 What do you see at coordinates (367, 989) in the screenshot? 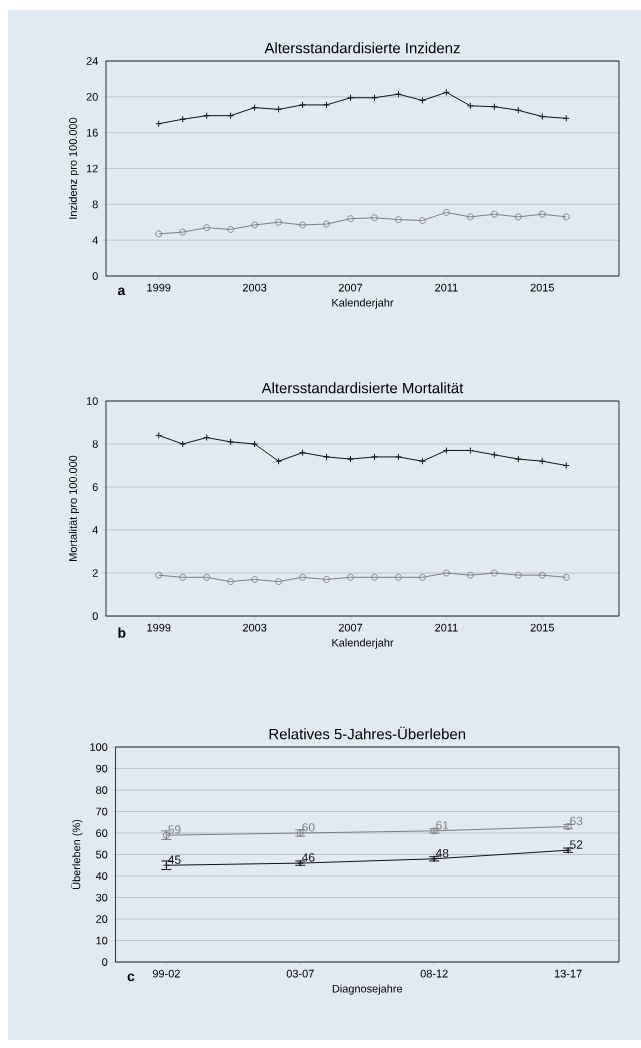
I see `x-axis-title: Diagnosejahre` at bounding box center [367, 989].